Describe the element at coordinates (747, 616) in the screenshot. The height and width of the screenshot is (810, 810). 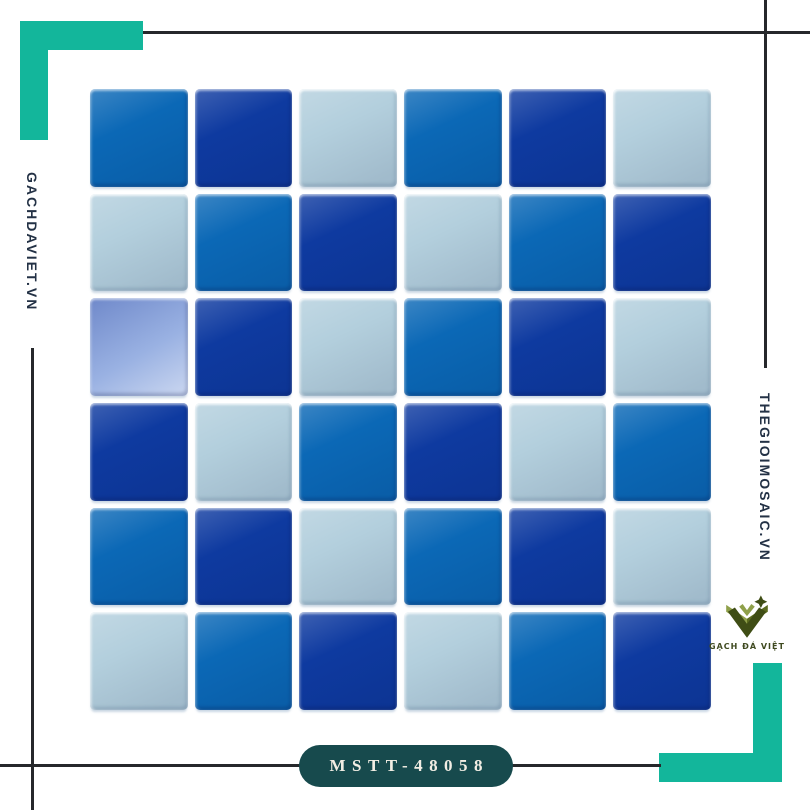
I see `gem-icon` at that location.